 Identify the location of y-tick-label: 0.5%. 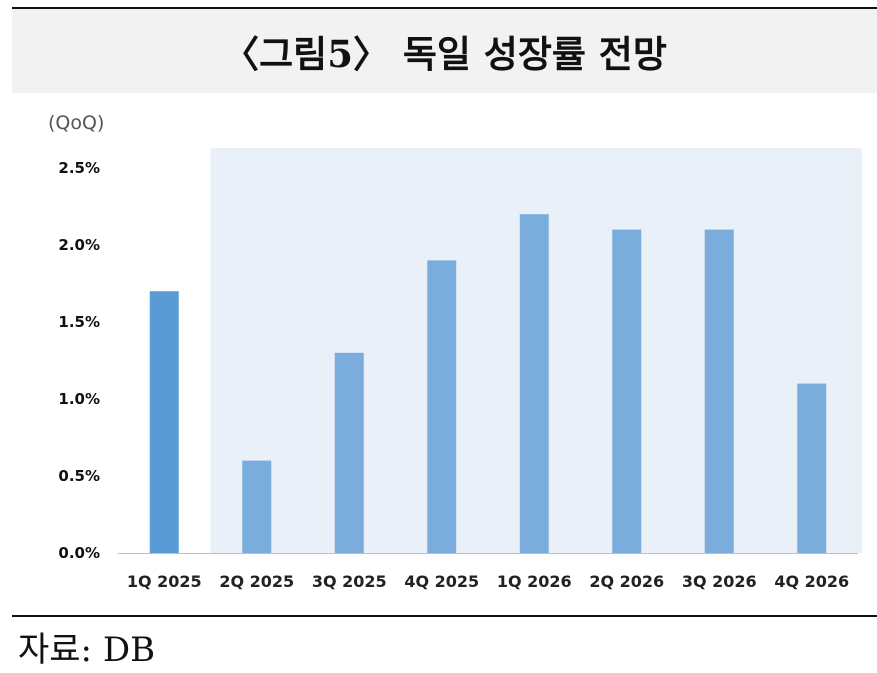
(79, 476).